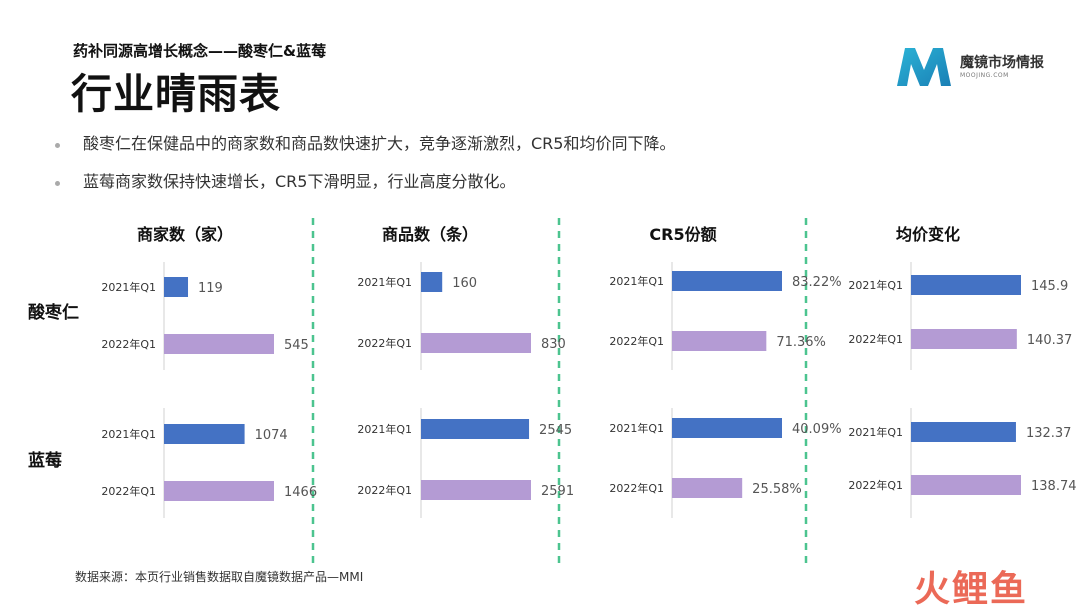  What do you see at coordinates (555, 430) in the screenshot?
I see `data-label: 2545` at bounding box center [555, 430].